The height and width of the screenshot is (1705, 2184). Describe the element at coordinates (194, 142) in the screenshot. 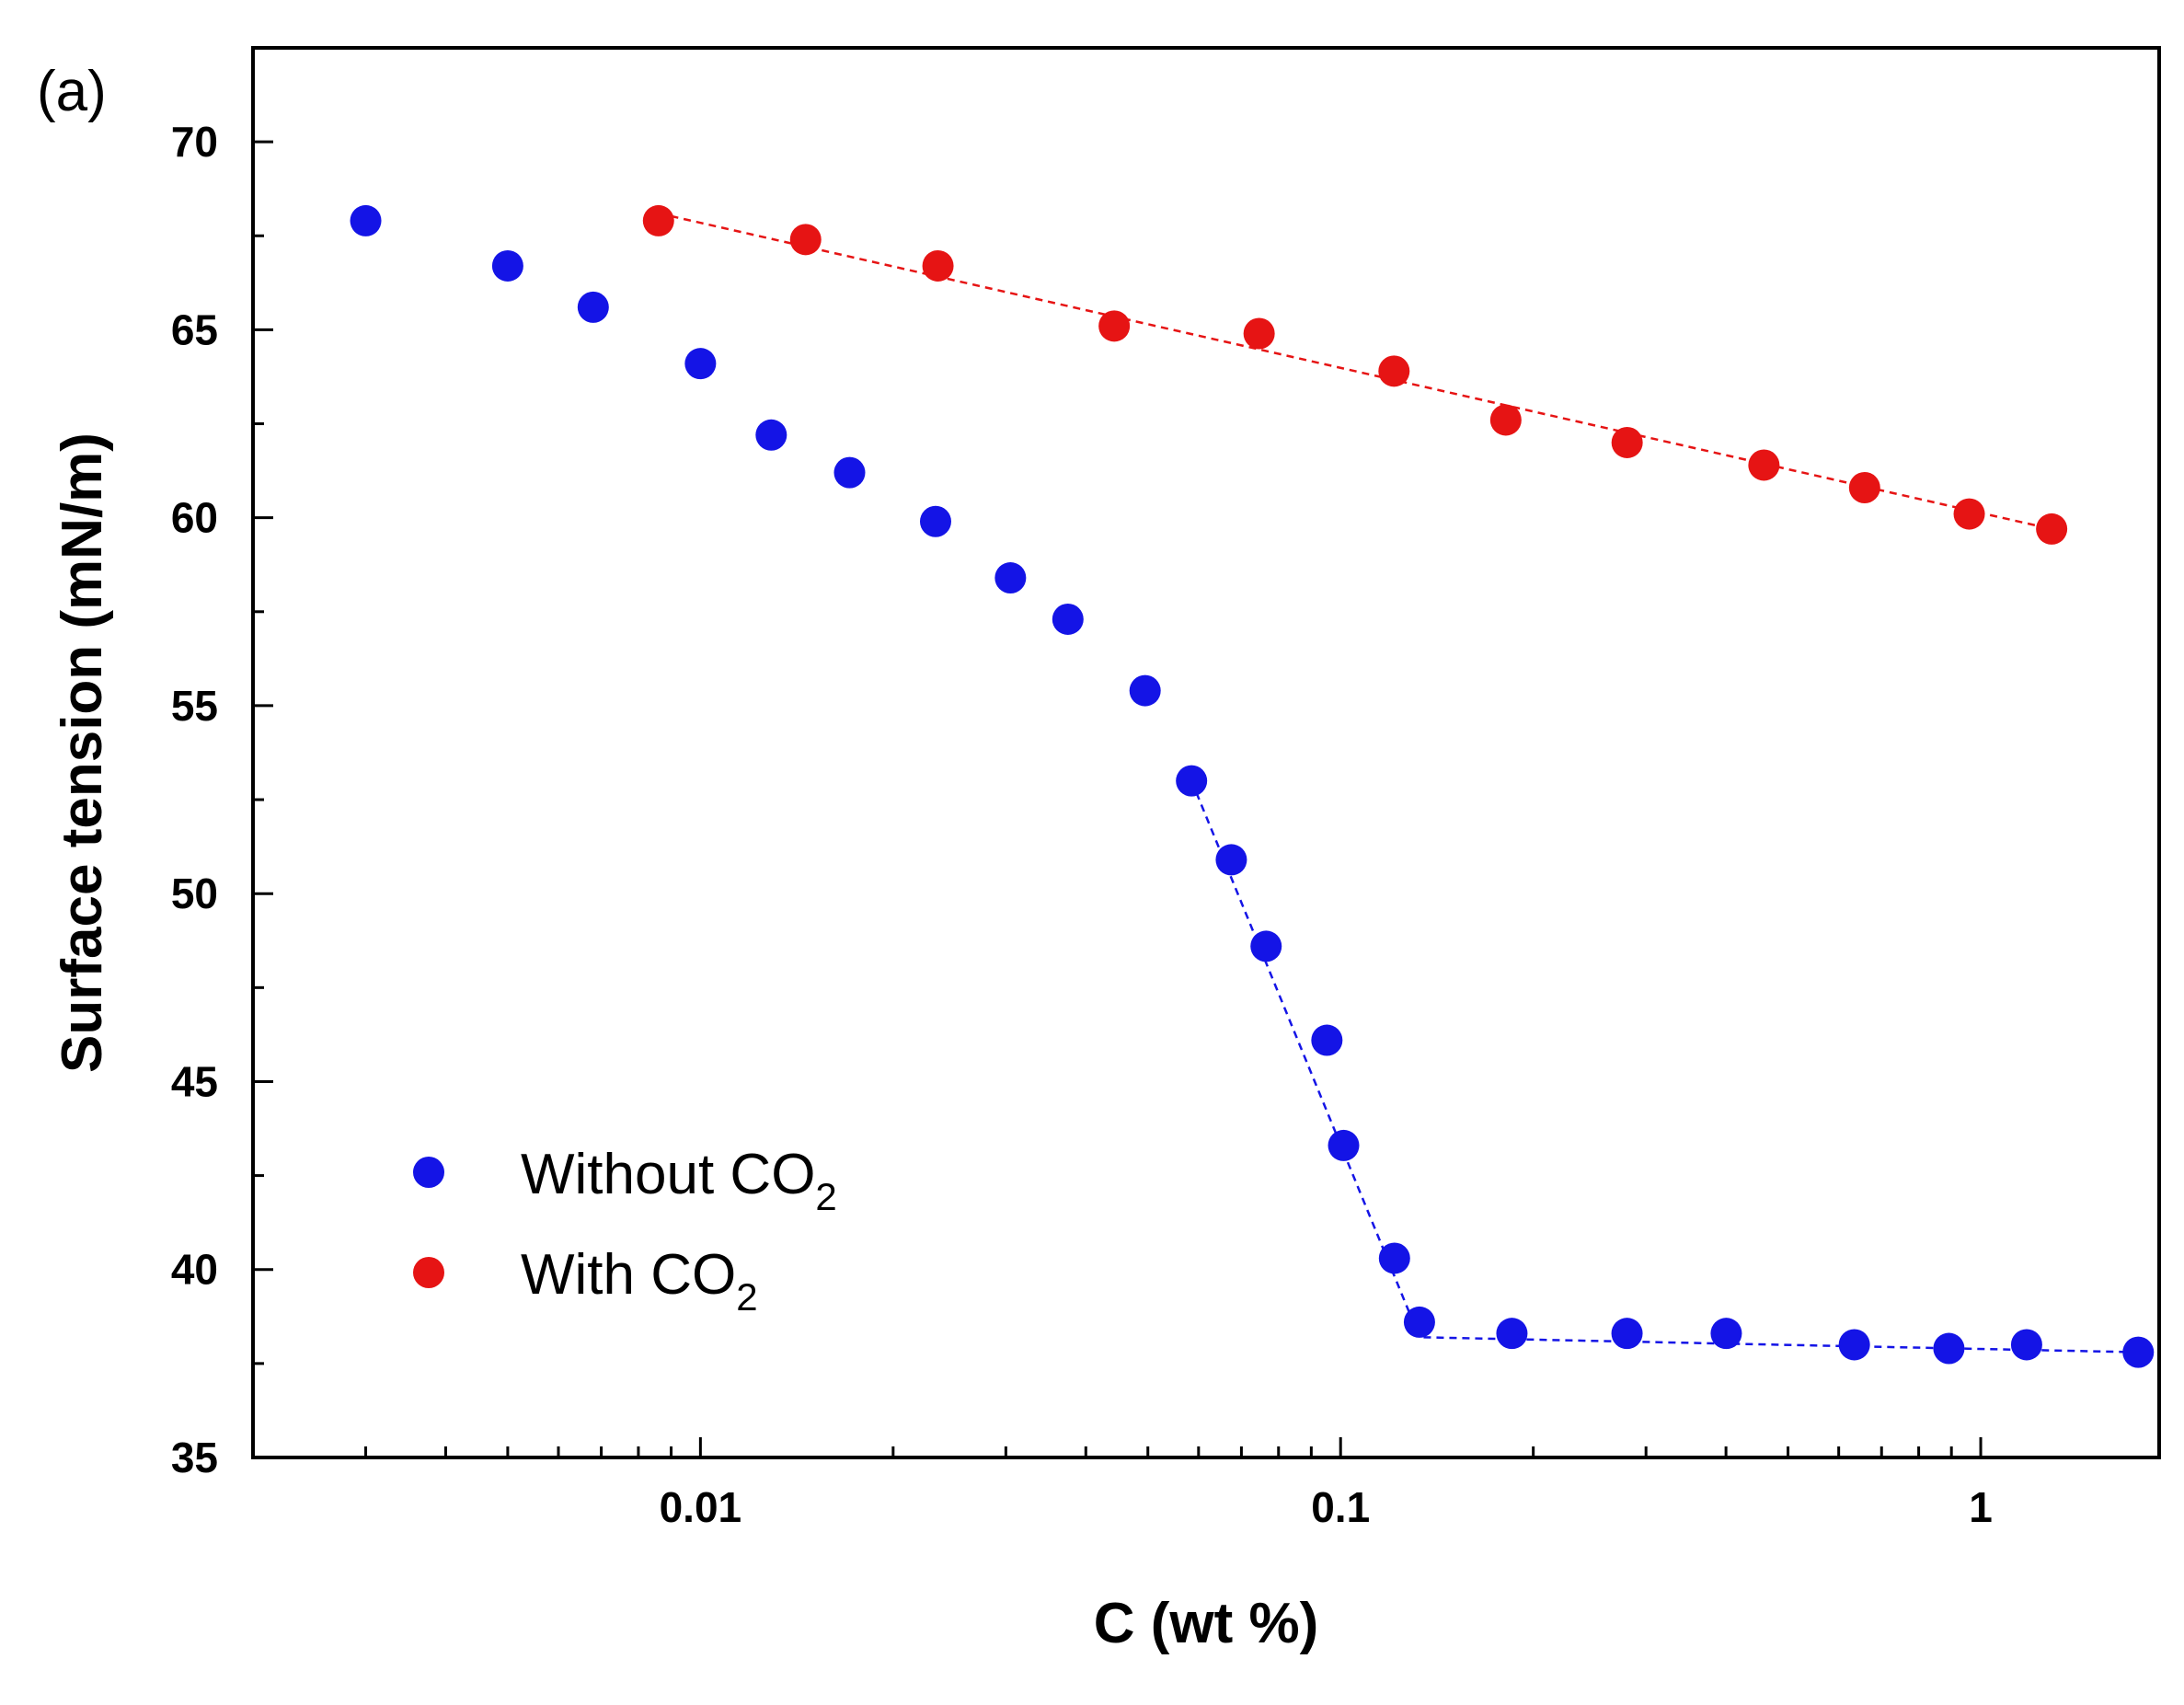

I see `y-tick-label: 70` at that location.